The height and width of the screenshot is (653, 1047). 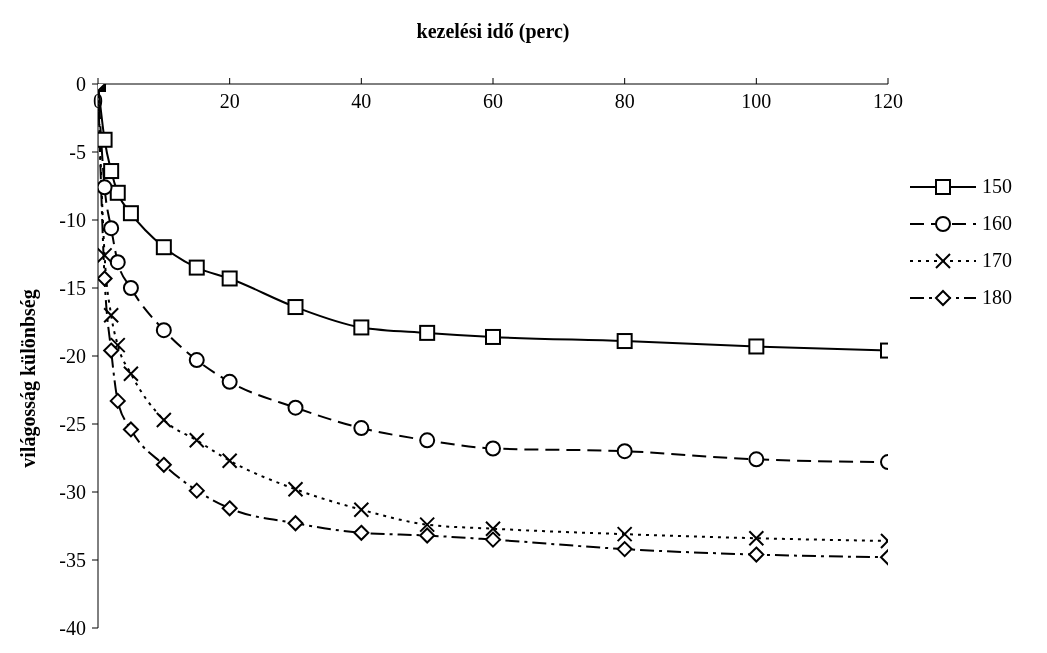 I want to click on y-tick-label: -10, so click(x=72, y=220).